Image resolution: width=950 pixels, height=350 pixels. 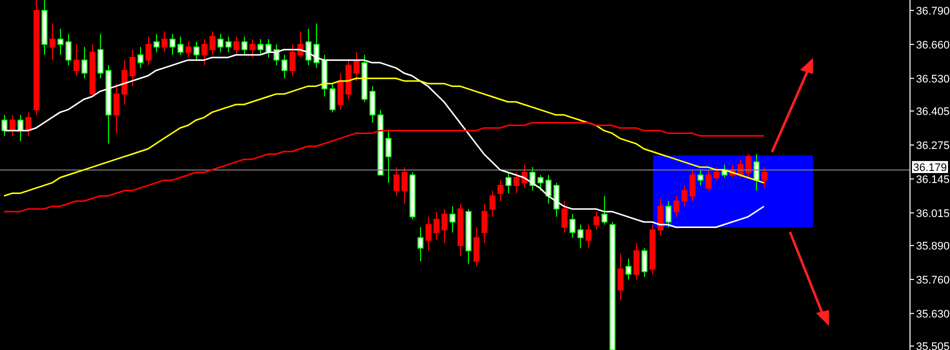 What do you see at coordinates (933, 45) in the screenshot?
I see `y-tick-label: 36.660` at bounding box center [933, 45].